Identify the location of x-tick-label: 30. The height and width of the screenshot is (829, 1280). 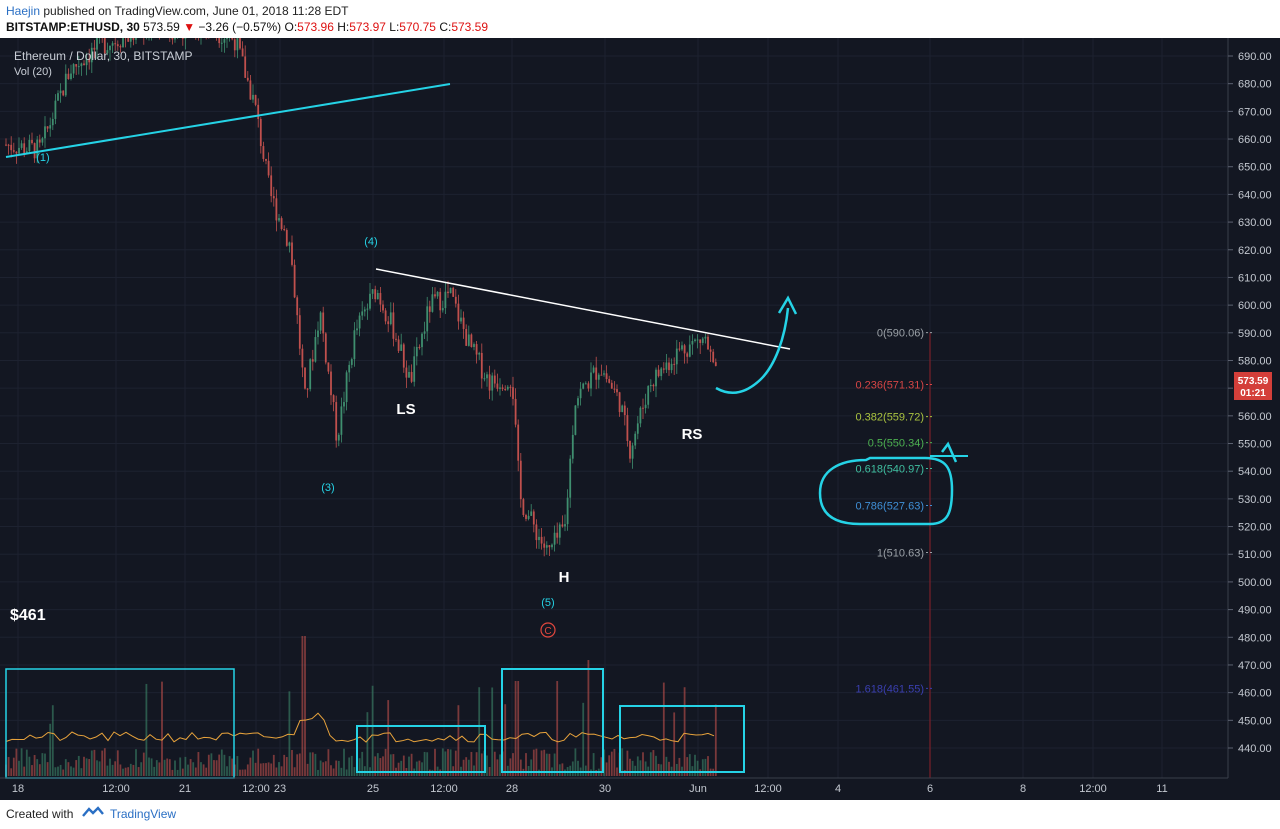
(605, 789).